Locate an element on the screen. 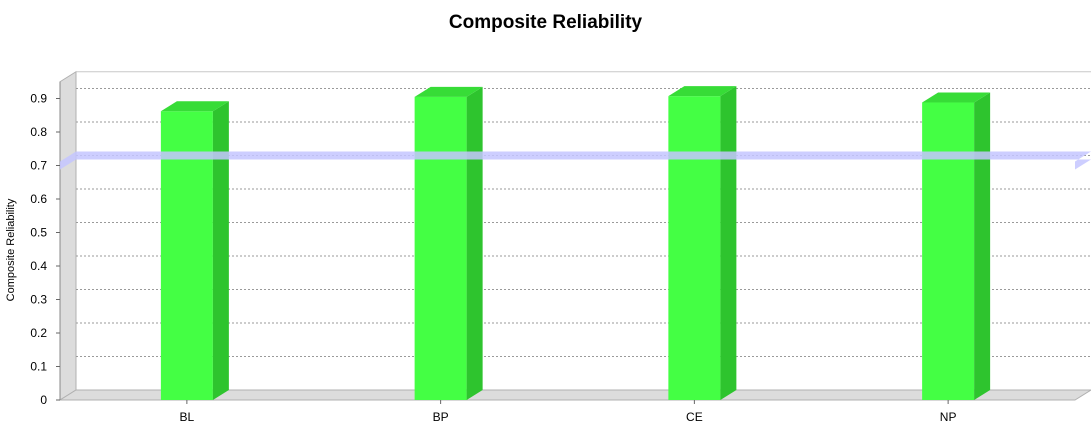  y-tick-label: 0.3 is located at coordinates (38, 300).